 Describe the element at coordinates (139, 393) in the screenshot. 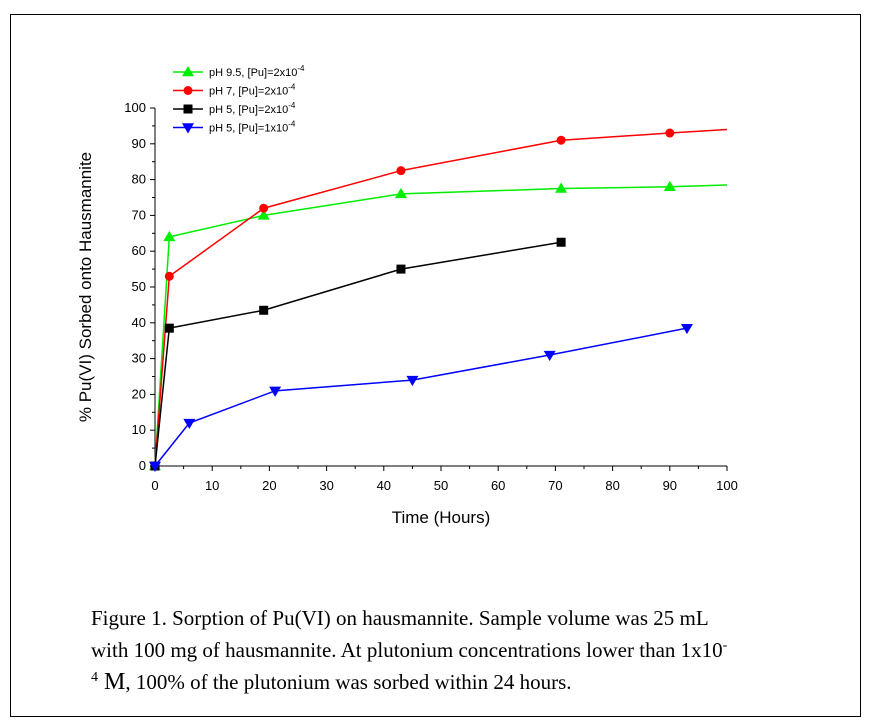

I see `y-tick-label: 20` at that location.